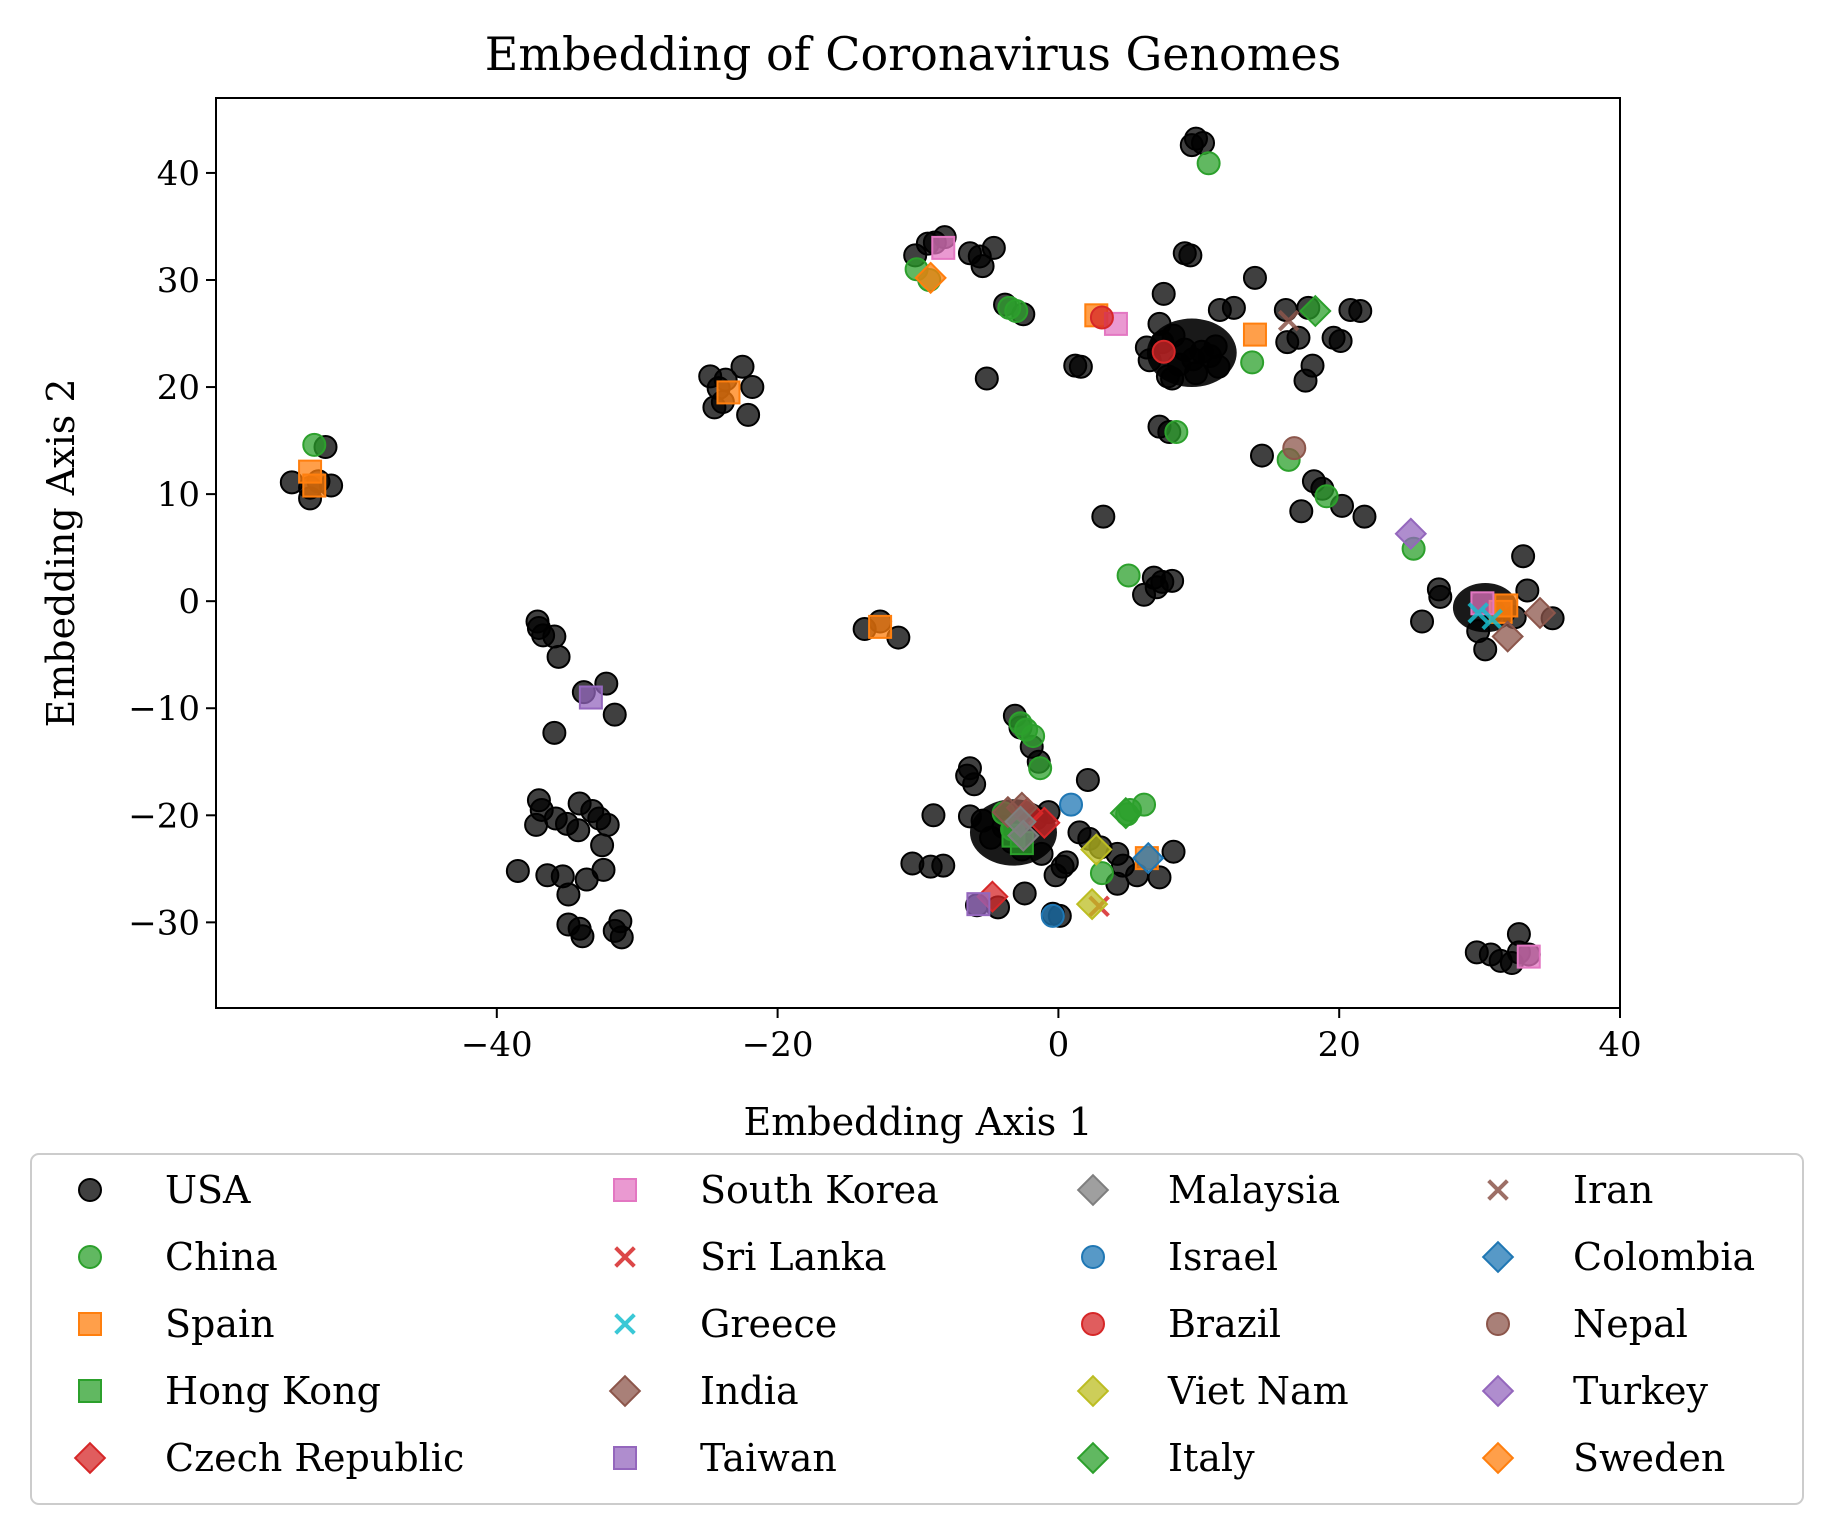 The width and height of the screenshot is (1823, 1525). I want to click on legend-item-sweden: Sweden, so click(1603, 1458).